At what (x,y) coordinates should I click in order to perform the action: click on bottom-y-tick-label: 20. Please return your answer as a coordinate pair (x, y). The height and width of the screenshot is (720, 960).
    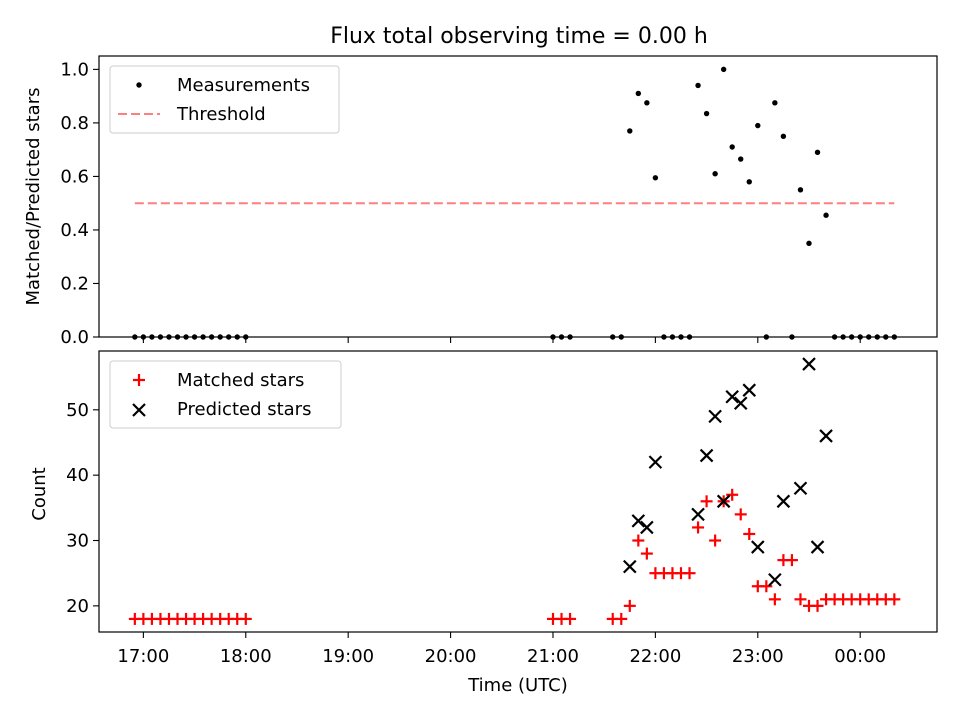
    Looking at the image, I should click on (77, 606).